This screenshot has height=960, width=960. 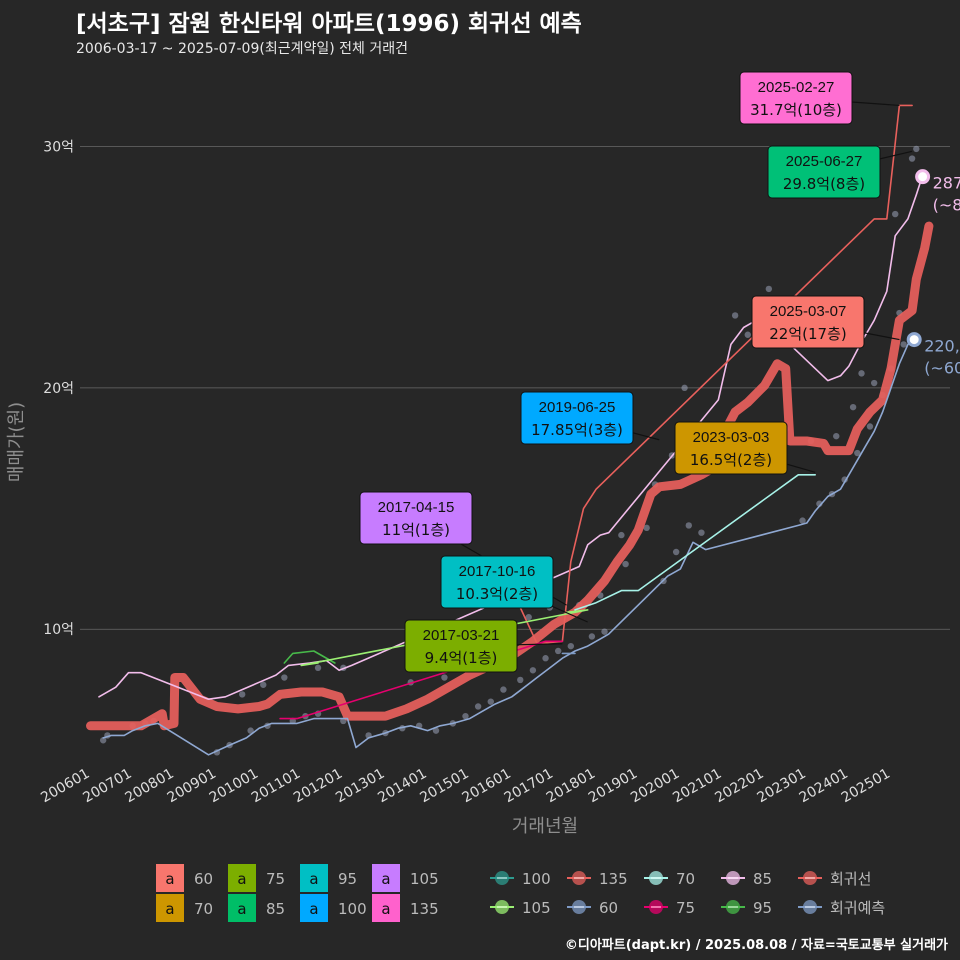 I want to click on annotation-date: 2019-06-25, so click(x=577, y=407).